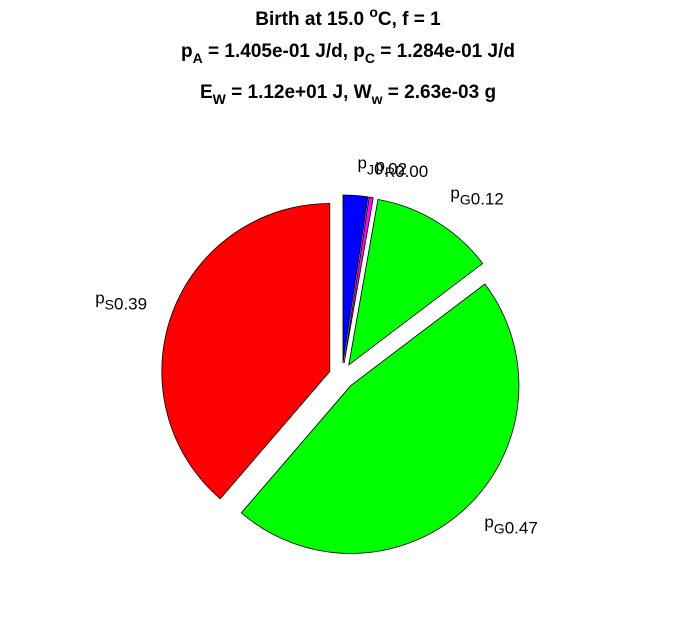 The image size is (696, 618). I want to click on title-part: Birth at 15.0, so click(312, 19).